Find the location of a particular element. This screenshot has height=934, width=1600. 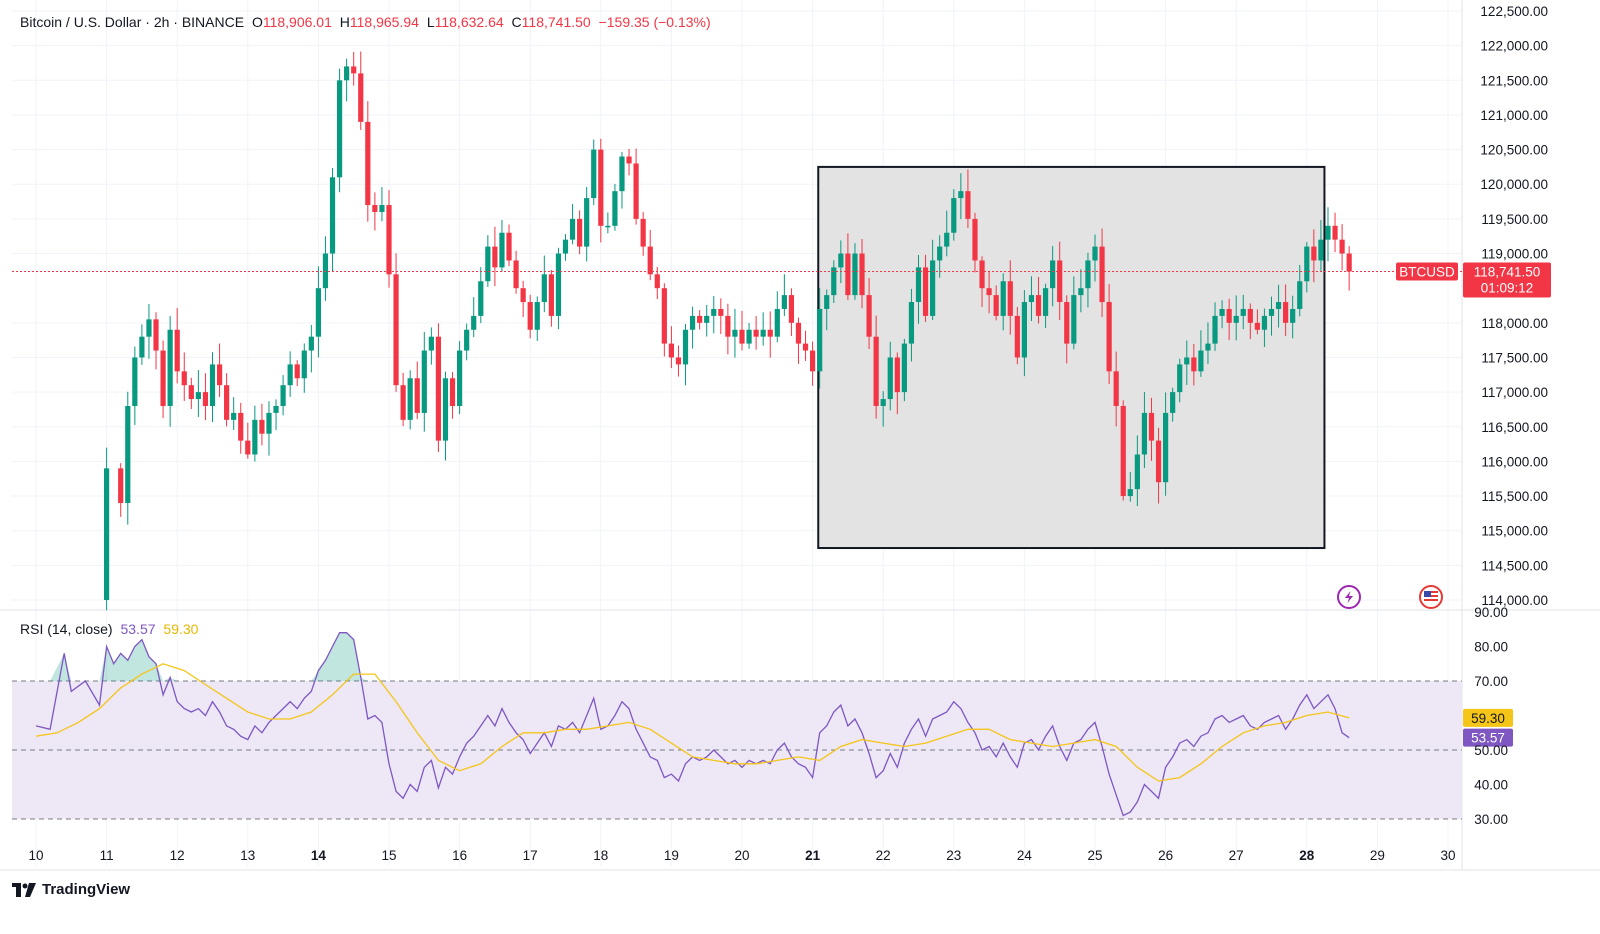

tradingview-logo-icon is located at coordinates (24, 889).